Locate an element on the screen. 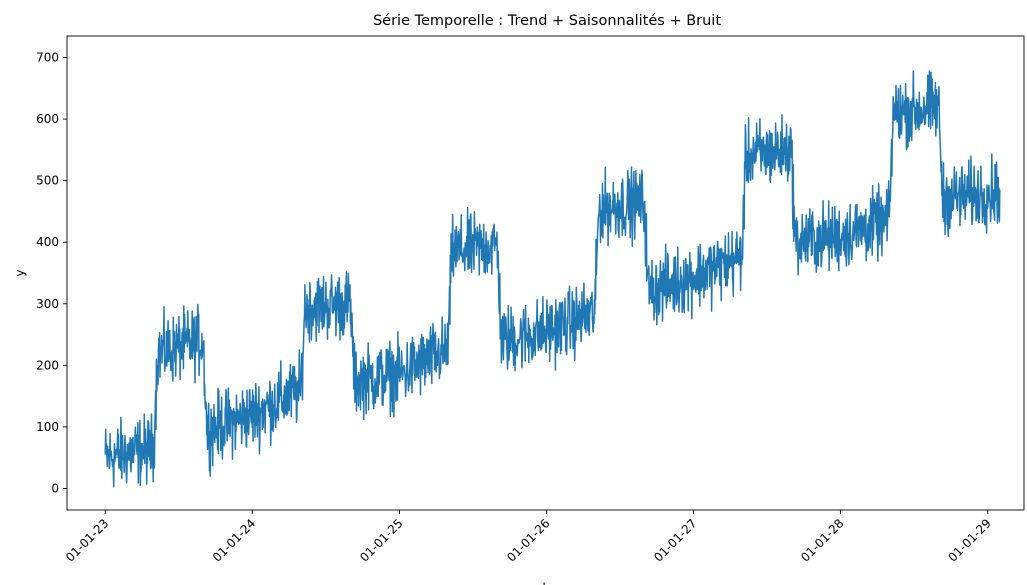 This screenshot has height=585, width=1027. y-tick-label: 200 is located at coordinates (47, 365).